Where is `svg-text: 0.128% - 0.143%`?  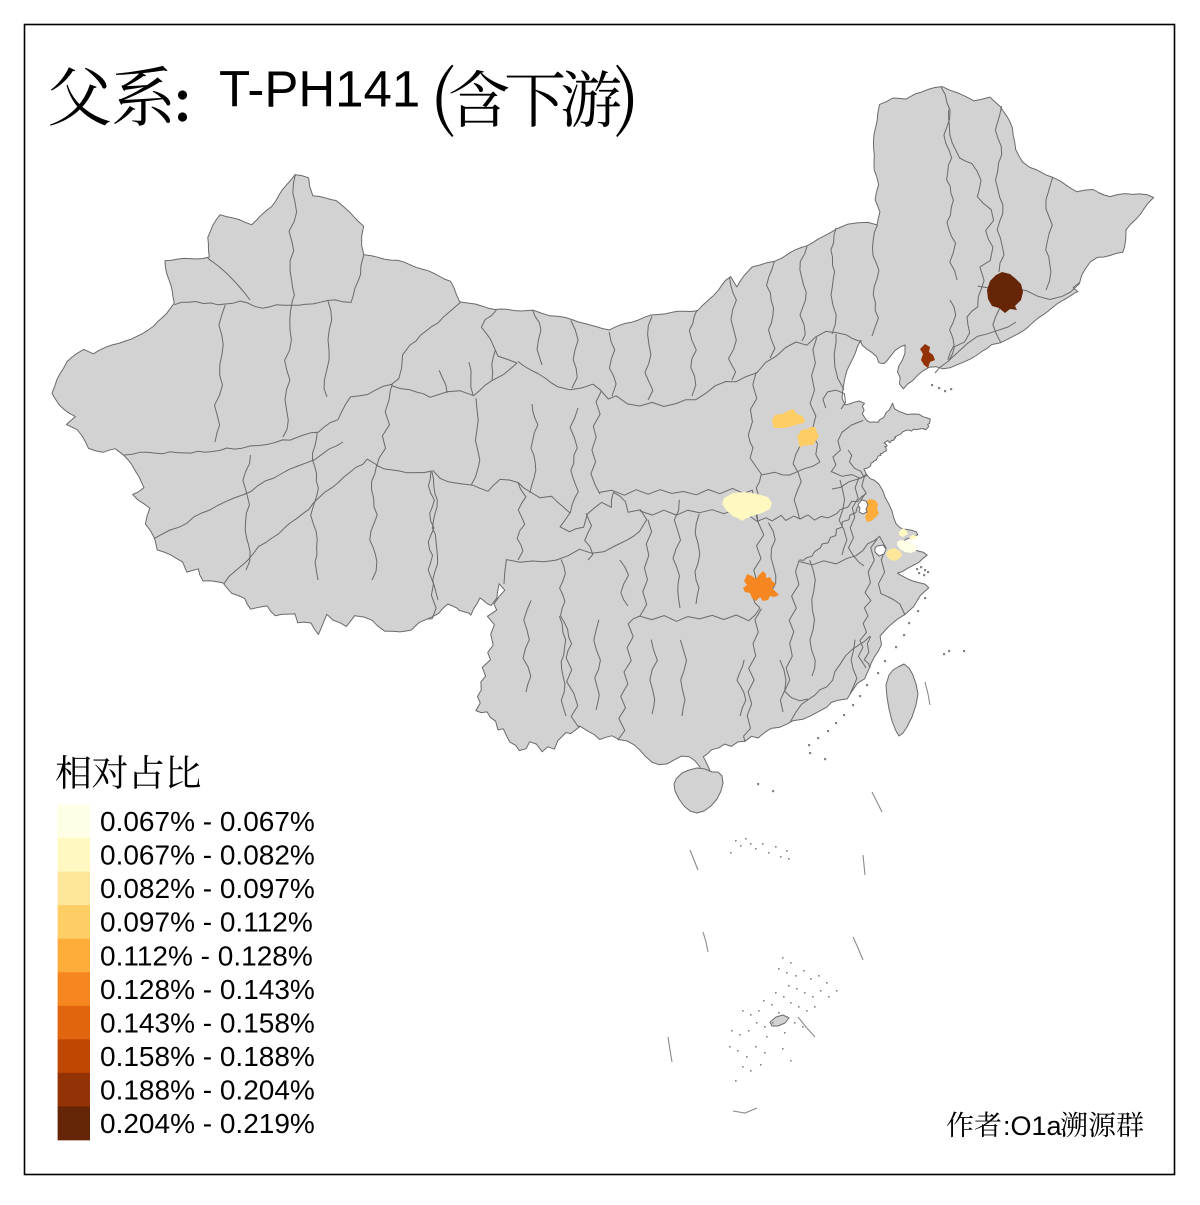
svg-text: 0.128% - 0.143% is located at coordinates (207, 989).